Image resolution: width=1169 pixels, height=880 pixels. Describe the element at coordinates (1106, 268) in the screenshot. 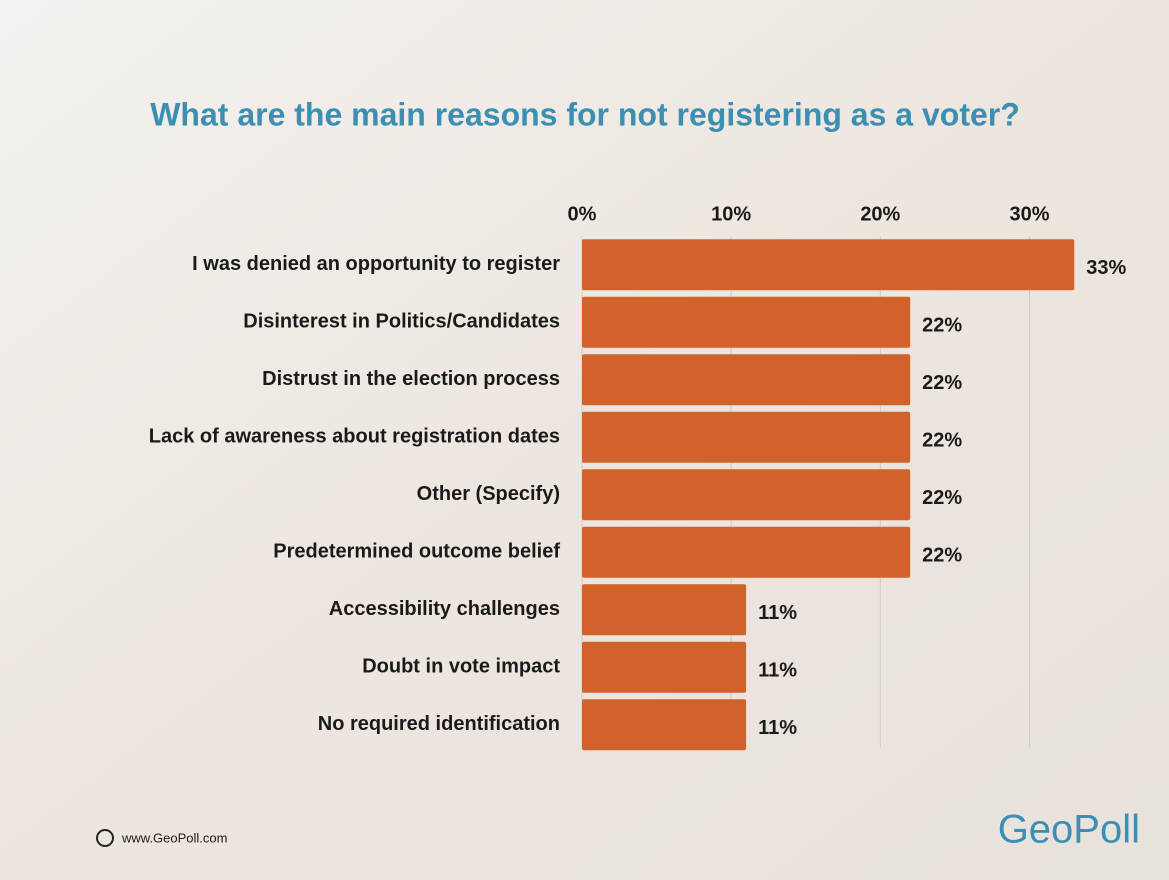

I see `value-label: 33%` at that location.